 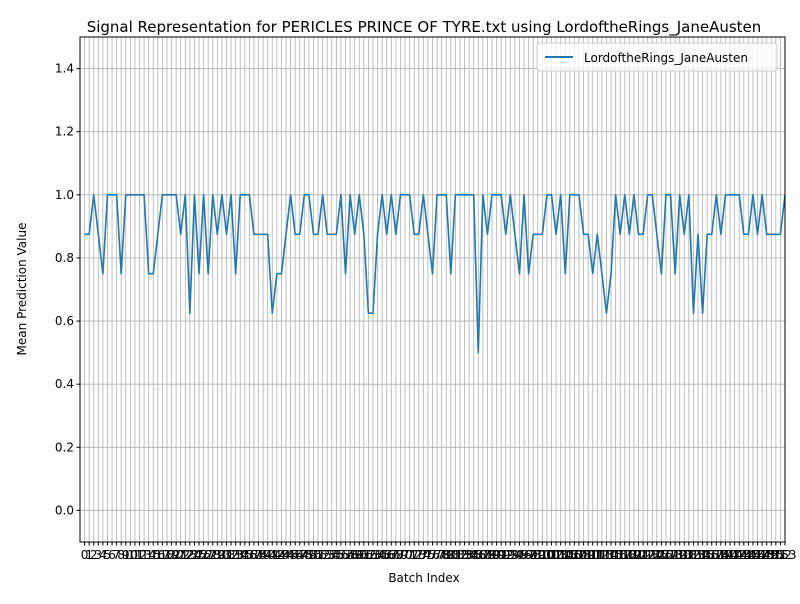 What do you see at coordinates (64, 258) in the screenshot?
I see `y-tick-label: 0.8` at bounding box center [64, 258].